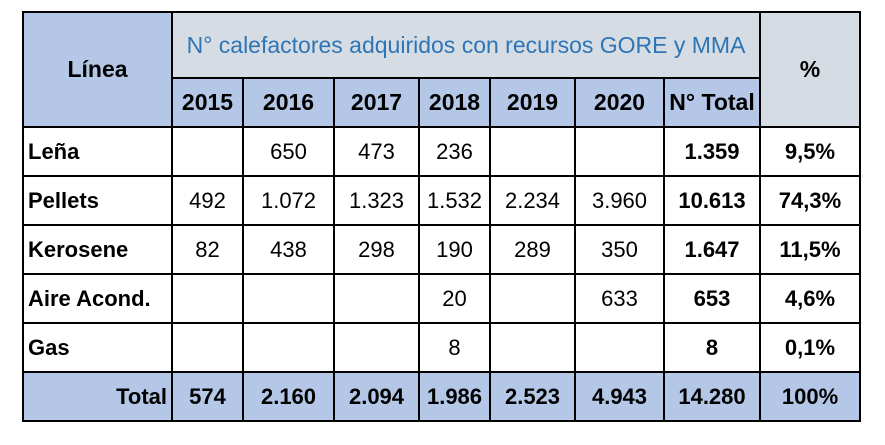 The width and height of the screenshot is (885, 445). What do you see at coordinates (376, 151) in the screenshot?
I see `table-cell: 473` at bounding box center [376, 151].